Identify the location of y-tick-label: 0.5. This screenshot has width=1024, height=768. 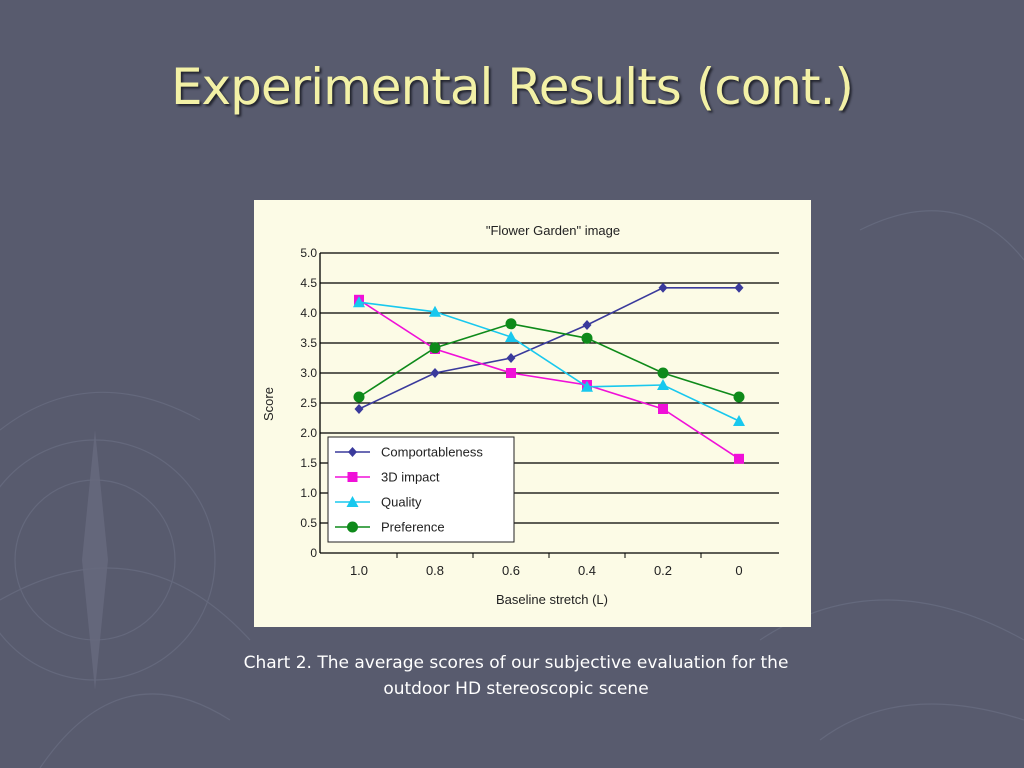
(308, 523).